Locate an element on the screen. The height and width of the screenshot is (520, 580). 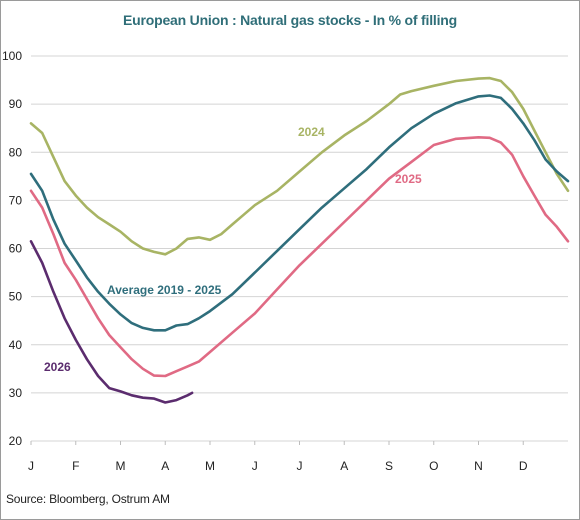
y-tick-label: 40 is located at coordinates (16, 345).